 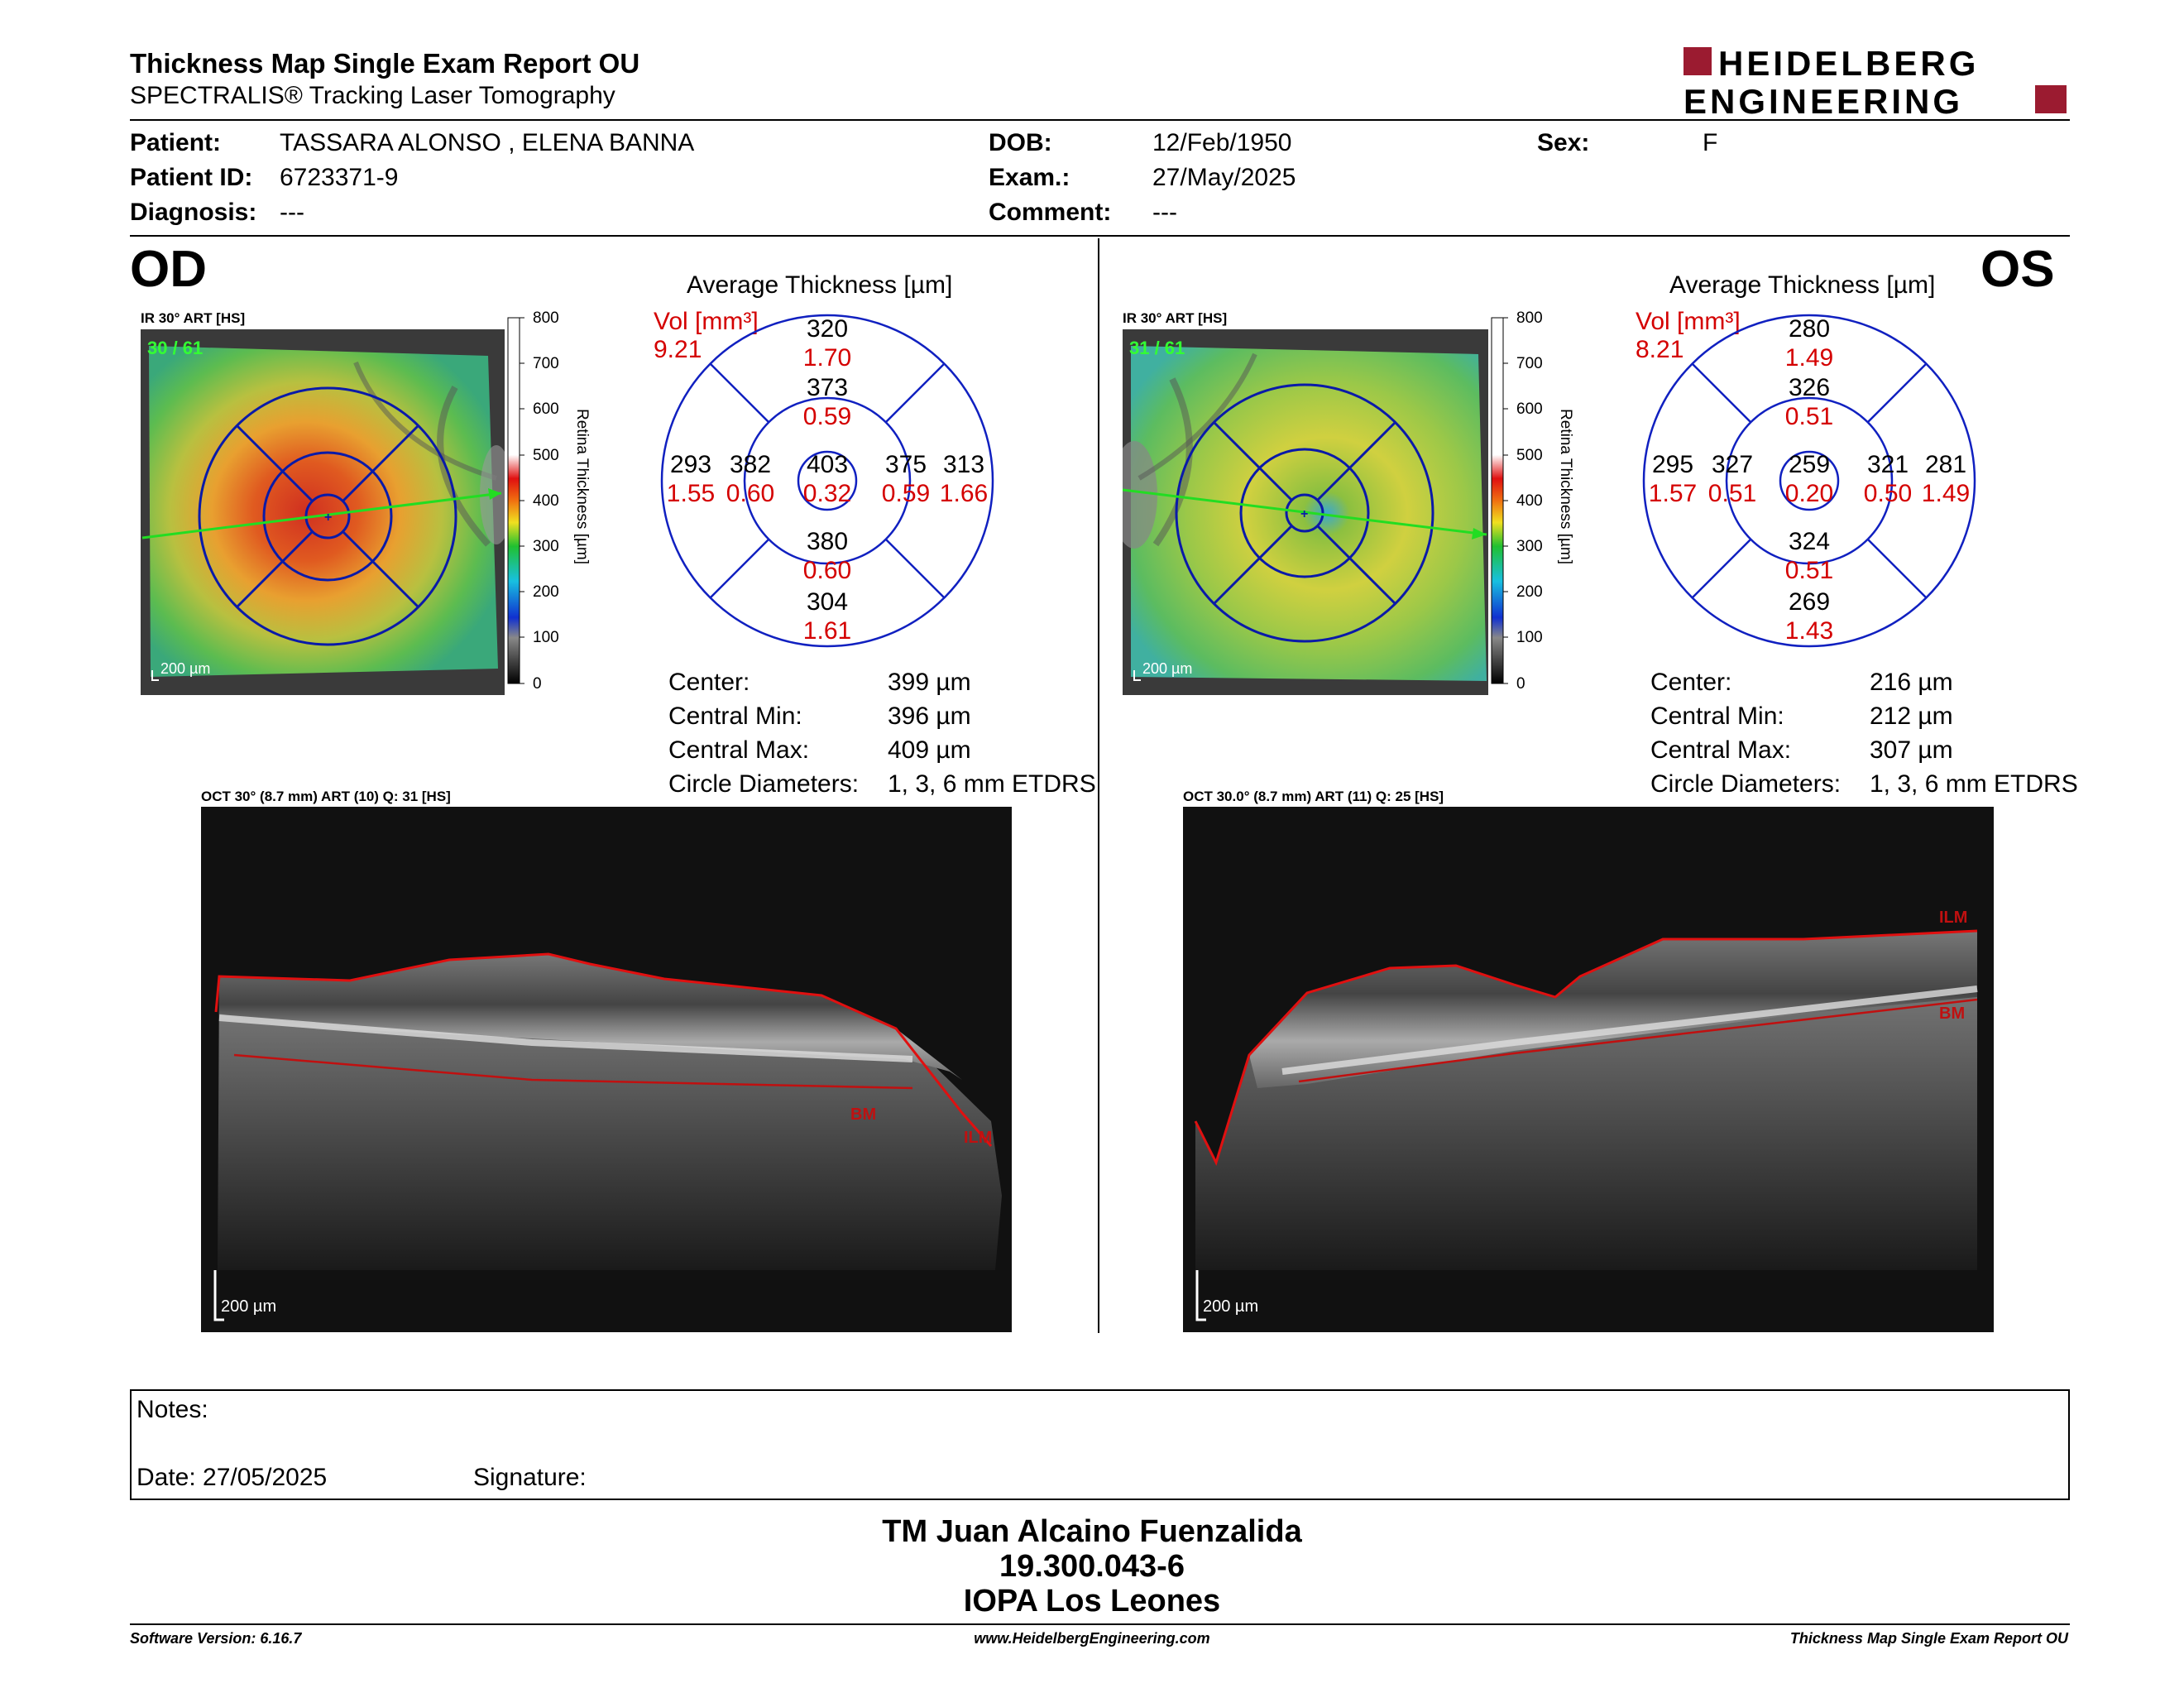 I want to click on thickness-map-od: + 30 / 61 200 µm, so click(x=323, y=512).